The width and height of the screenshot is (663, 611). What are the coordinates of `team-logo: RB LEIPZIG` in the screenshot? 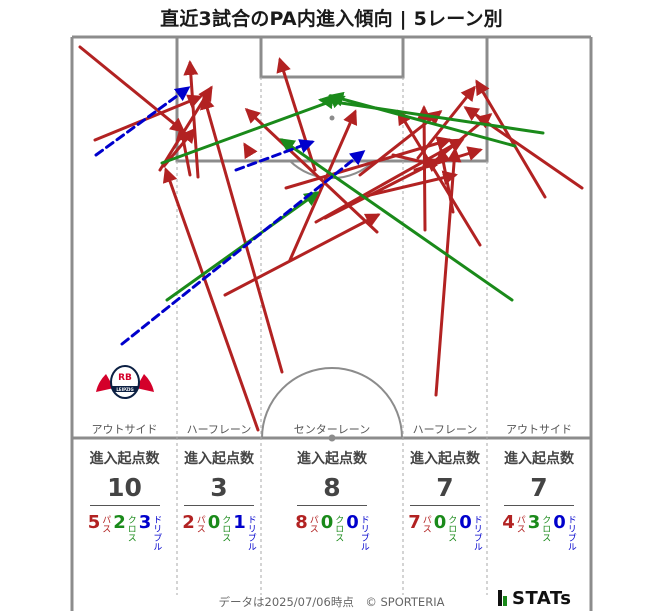 It's located at (125, 382).